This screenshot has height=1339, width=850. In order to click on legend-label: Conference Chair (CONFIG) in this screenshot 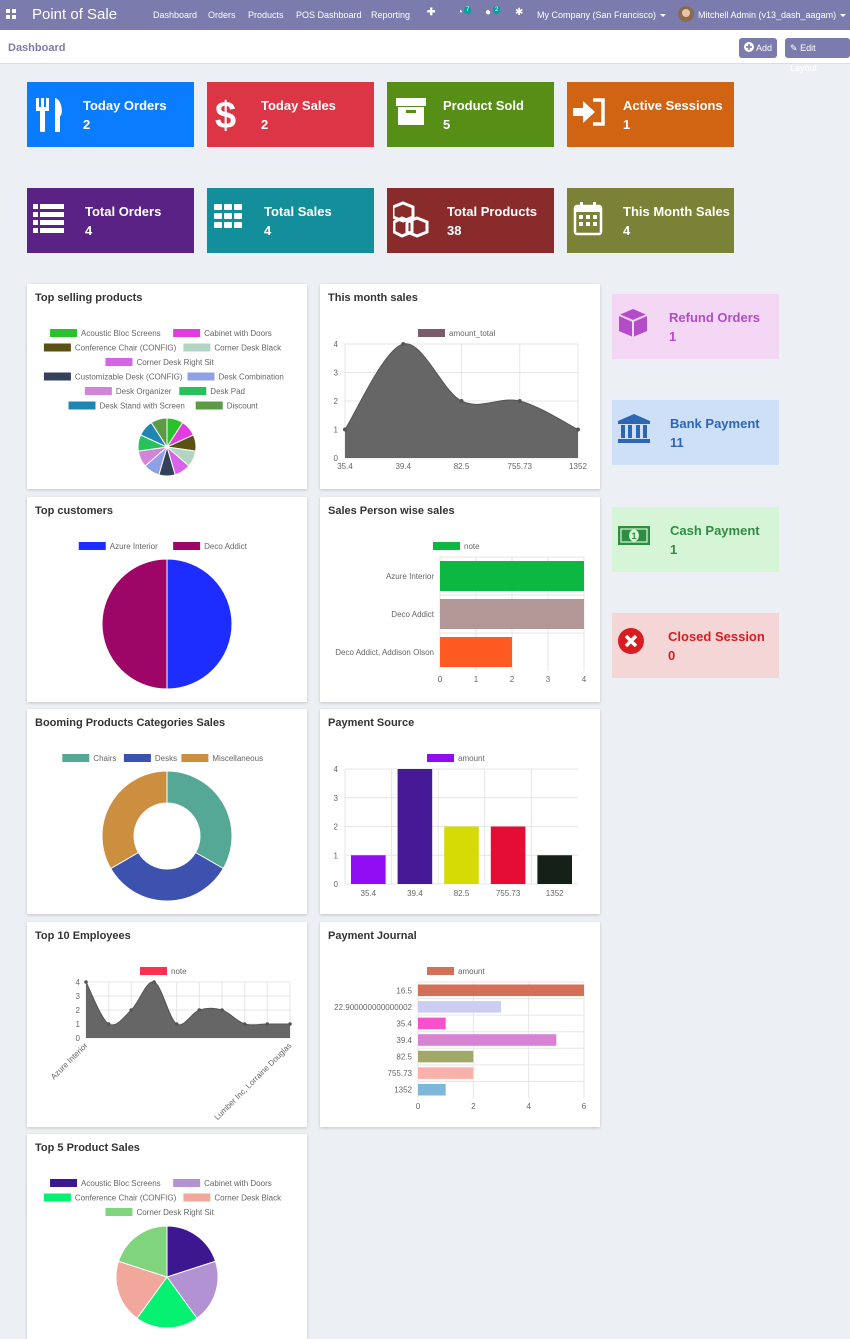, I will do `click(126, 348)`.